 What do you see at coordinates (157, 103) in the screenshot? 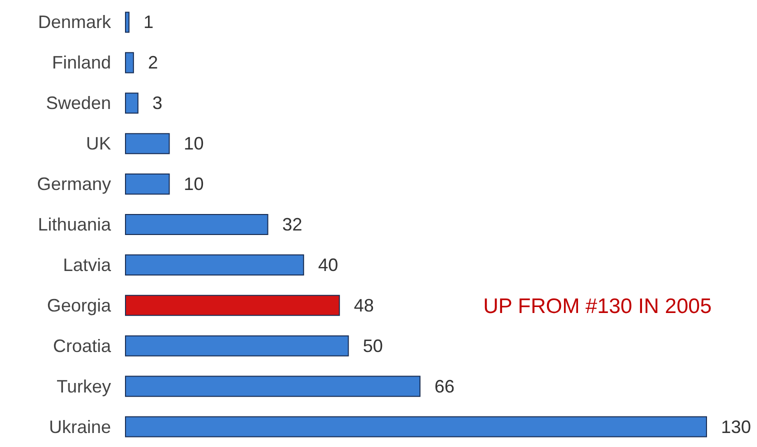
I see `data-label: 3` at bounding box center [157, 103].